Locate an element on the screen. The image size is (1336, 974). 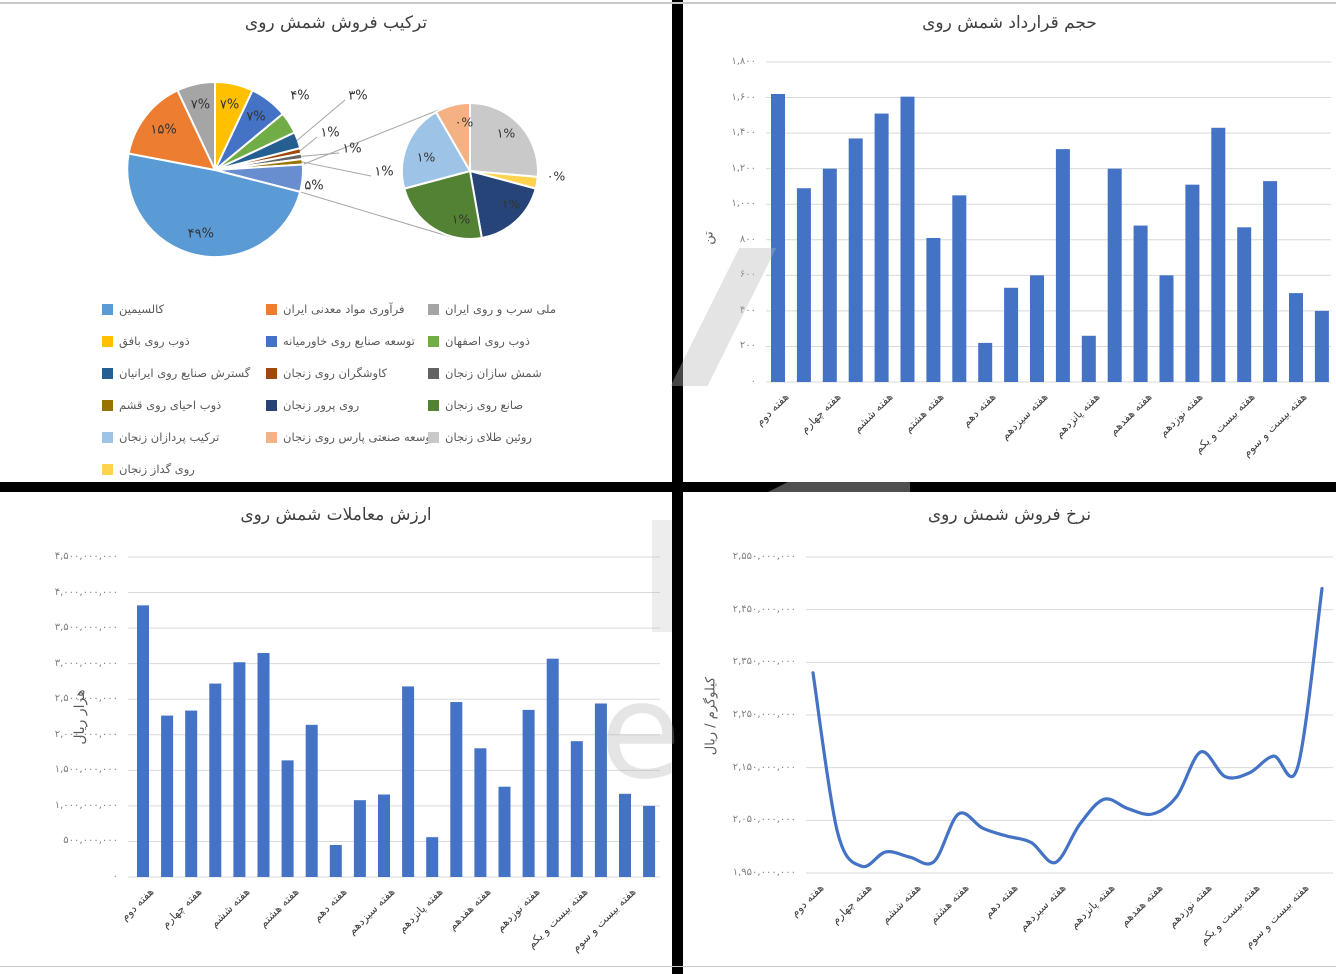
legend-item: روی گداز زنجان is located at coordinates (182, 470).